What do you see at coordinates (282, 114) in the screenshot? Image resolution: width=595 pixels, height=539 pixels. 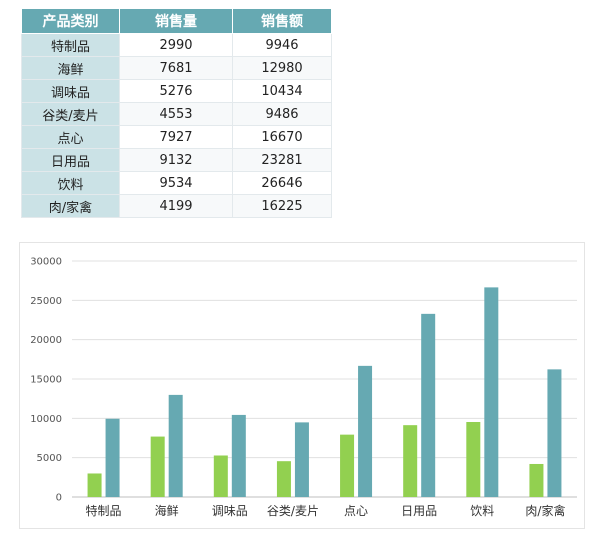 I see `amount-cell: 9486` at bounding box center [282, 114].